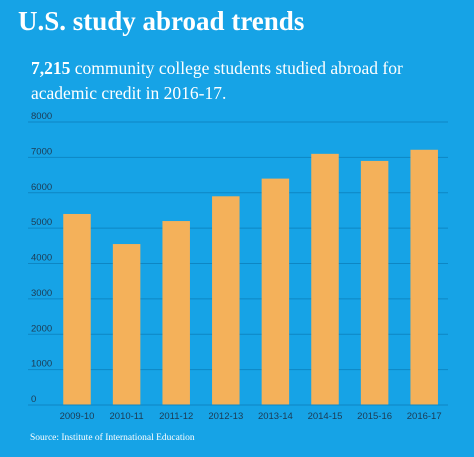 The width and height of the screenshot is (474, 457). I want to click on x-tick-label: 2014-15, so click(325, 416).